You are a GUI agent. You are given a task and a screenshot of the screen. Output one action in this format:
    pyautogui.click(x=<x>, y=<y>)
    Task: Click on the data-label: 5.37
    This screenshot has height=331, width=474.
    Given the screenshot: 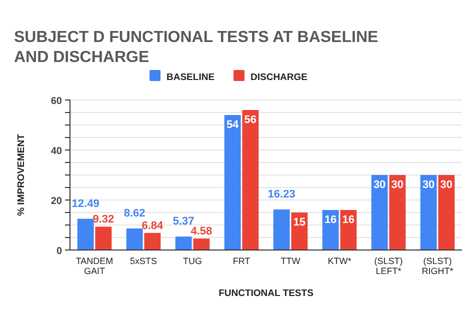 What is the action you would take?
    pyautogui.click(x=183, y=222)
    